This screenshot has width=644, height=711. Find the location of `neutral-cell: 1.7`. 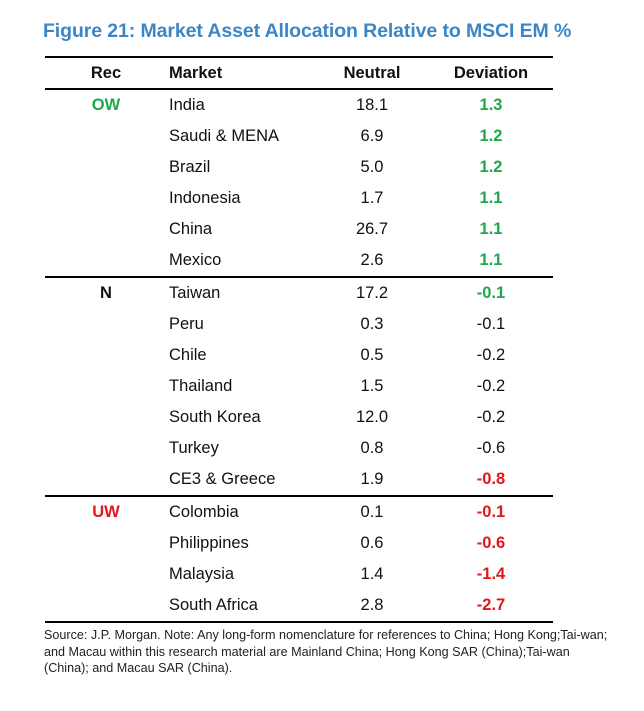

neutral-cell: 1.7 is located at coordinates (372, 198).